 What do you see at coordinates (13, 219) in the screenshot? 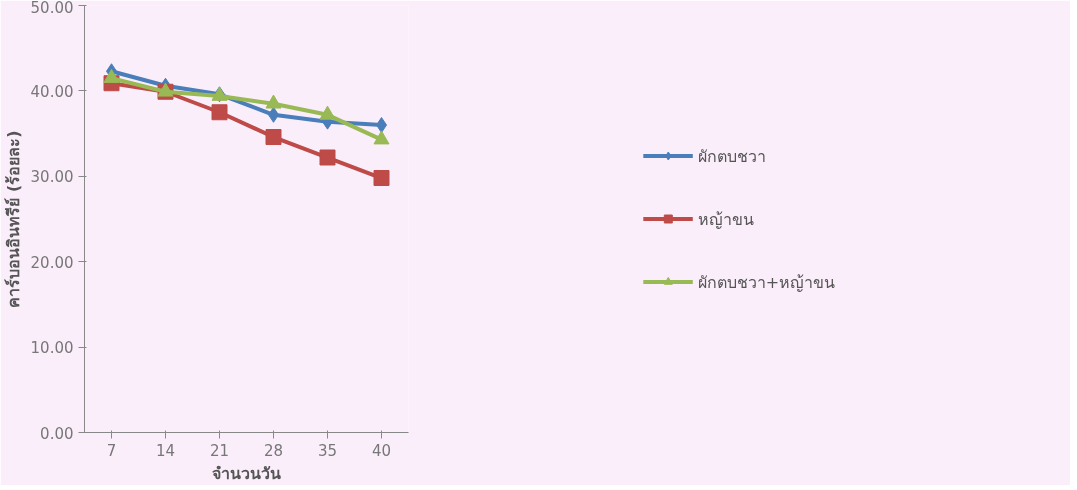
I see `y-axis-title: คาร์บอนอินทรีย์ (ร้อยละ)` at bounding box center [13, 219].